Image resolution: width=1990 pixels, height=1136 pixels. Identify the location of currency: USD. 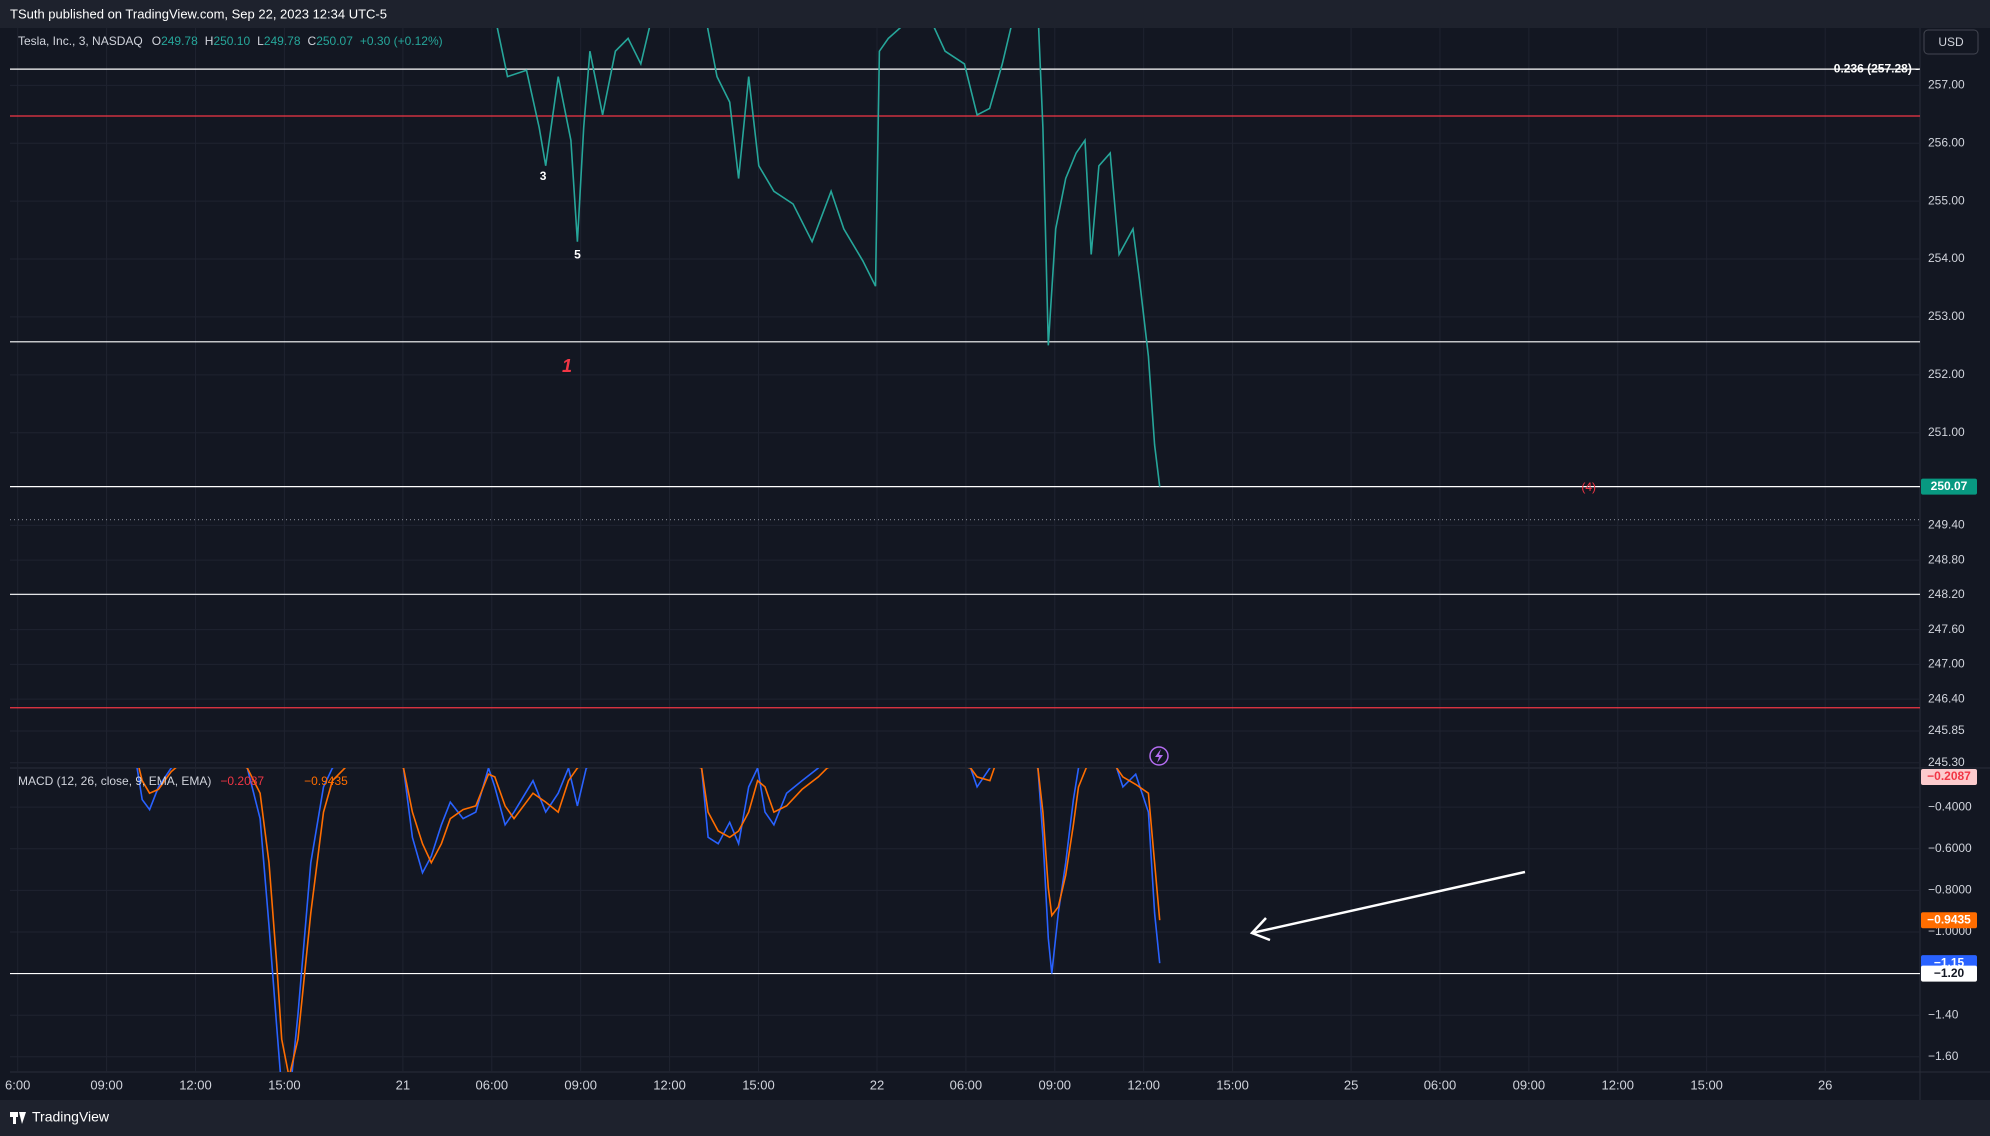
(1951, 42).